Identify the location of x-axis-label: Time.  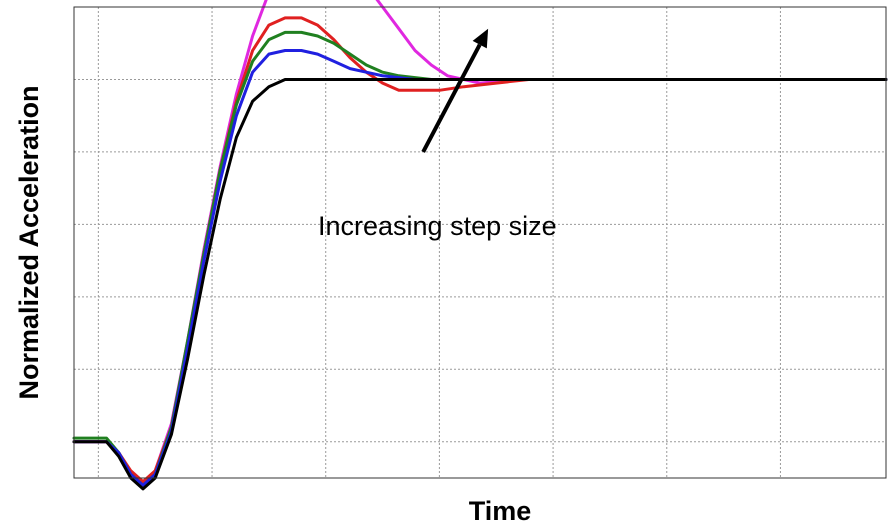
(500, 511).